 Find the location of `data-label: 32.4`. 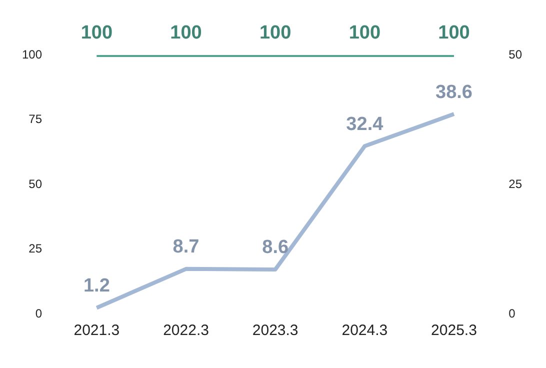

data-label: 32.4 is located at coordinates (365, 124).